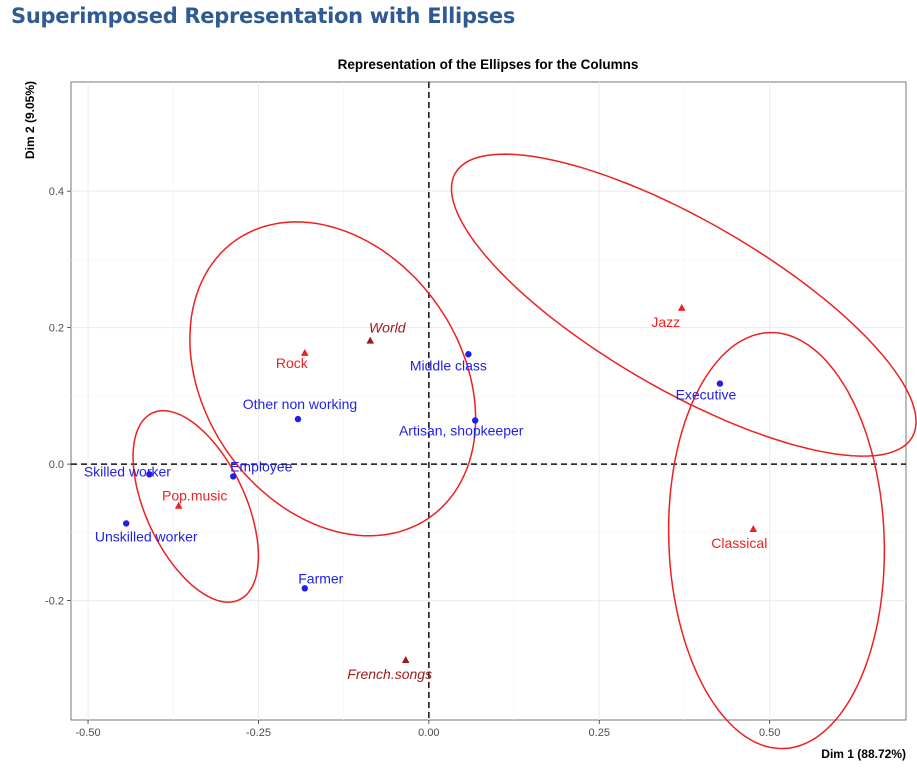 This screenshot has height=775, width=917. I want to click on ellipse-classical, so click(776, 540).